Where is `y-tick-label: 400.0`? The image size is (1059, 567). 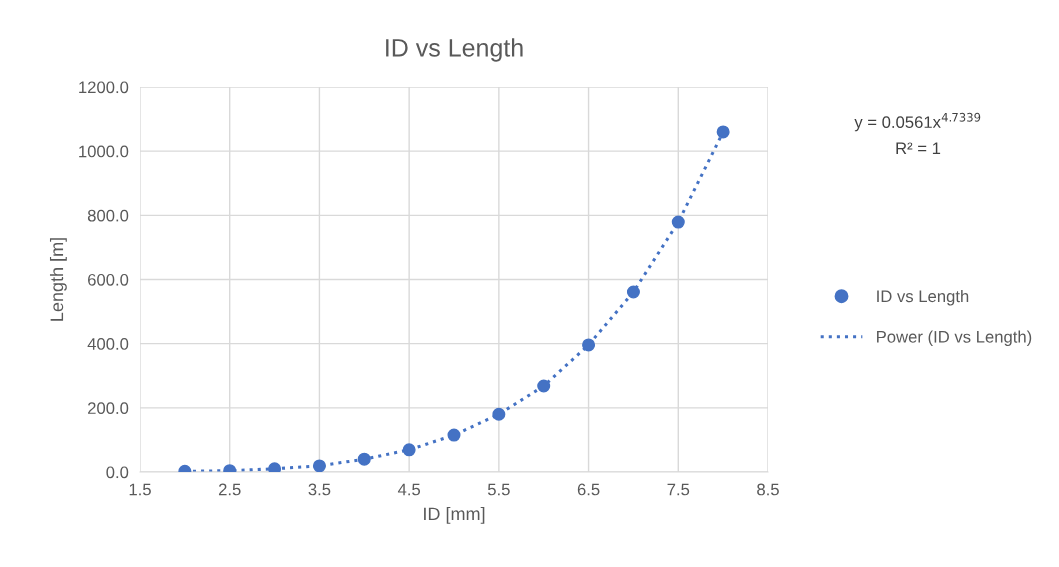 y-tick-label: 400.0 is located at coordinates (108, 344).